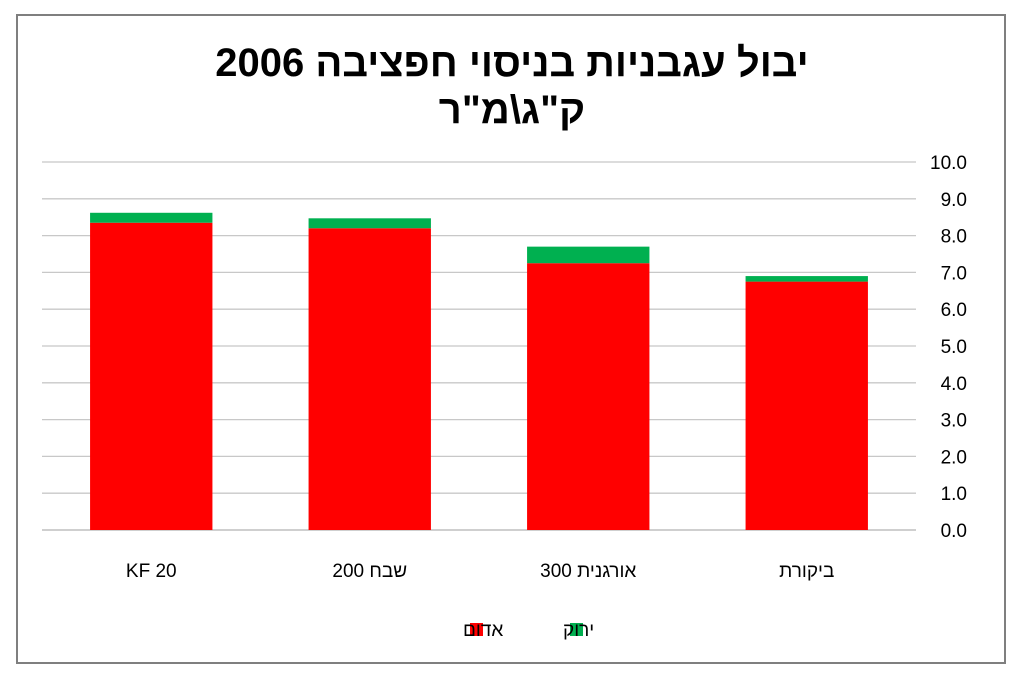 Image resolution: width=1024 pixels, height=683 pixels. I want to click on y-tick-label: 10.0, so click(948, 163).